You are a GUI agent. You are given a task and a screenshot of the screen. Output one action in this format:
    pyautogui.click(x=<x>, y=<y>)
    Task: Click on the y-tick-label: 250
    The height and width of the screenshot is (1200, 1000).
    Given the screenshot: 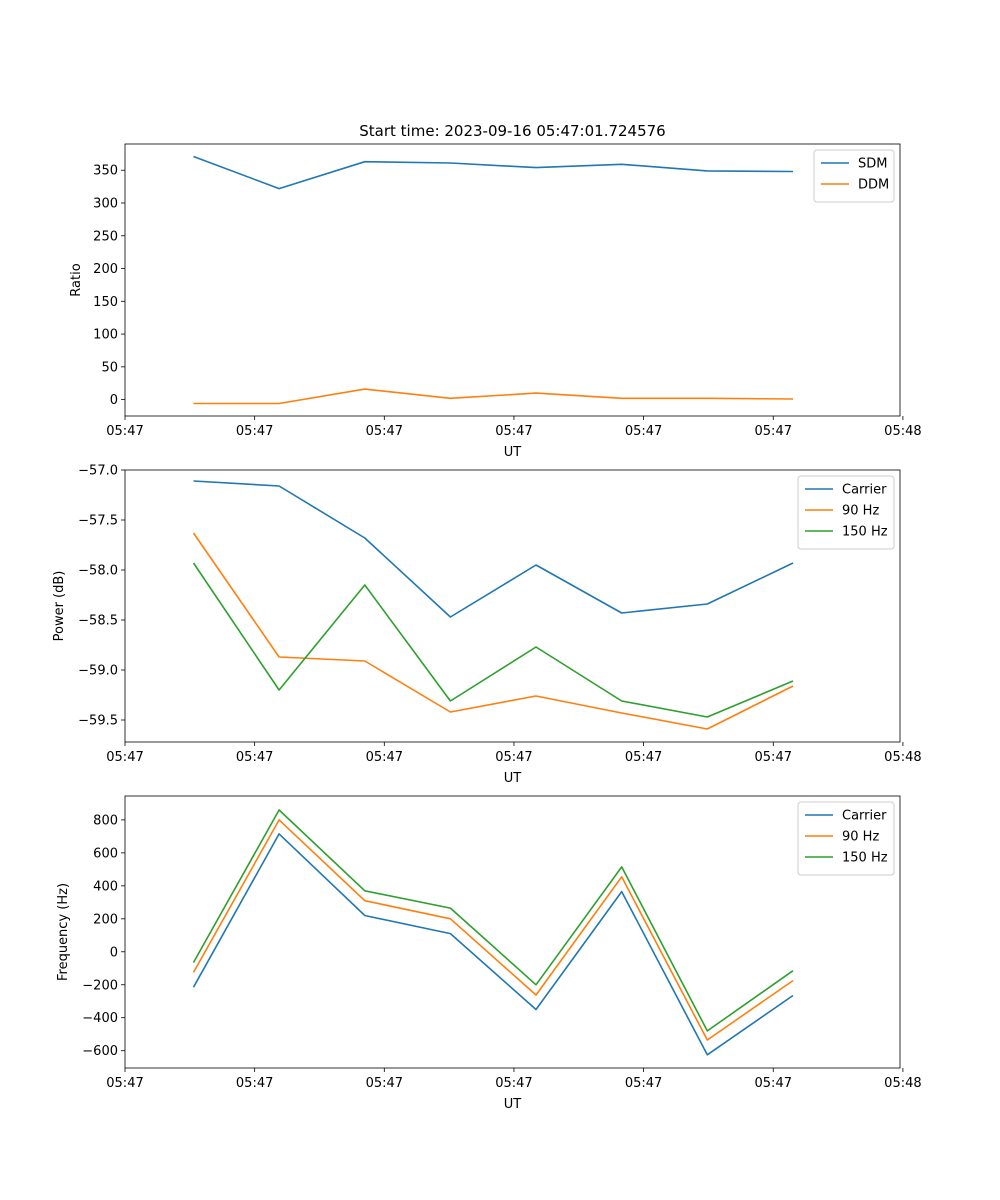 What is the action you would take?
    pyautogui.click(x=105, y=236)
    